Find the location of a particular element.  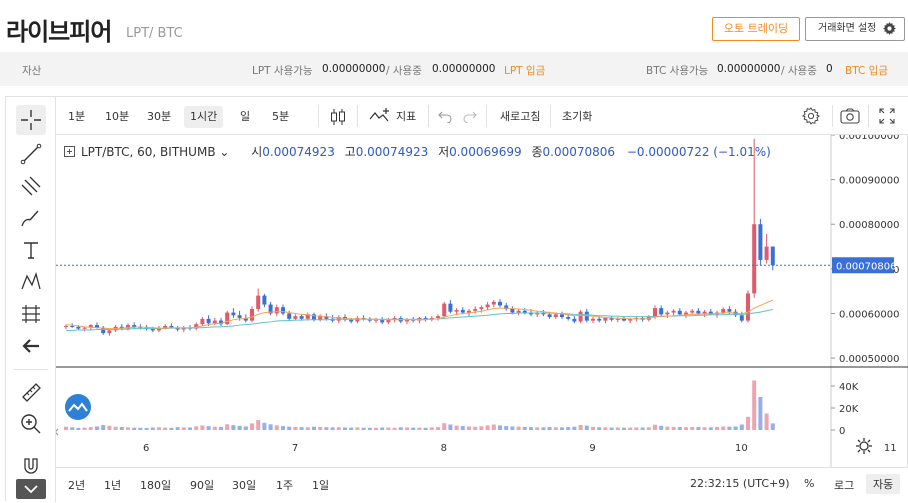

text-tool-icon is located at coordinates (31, 250).